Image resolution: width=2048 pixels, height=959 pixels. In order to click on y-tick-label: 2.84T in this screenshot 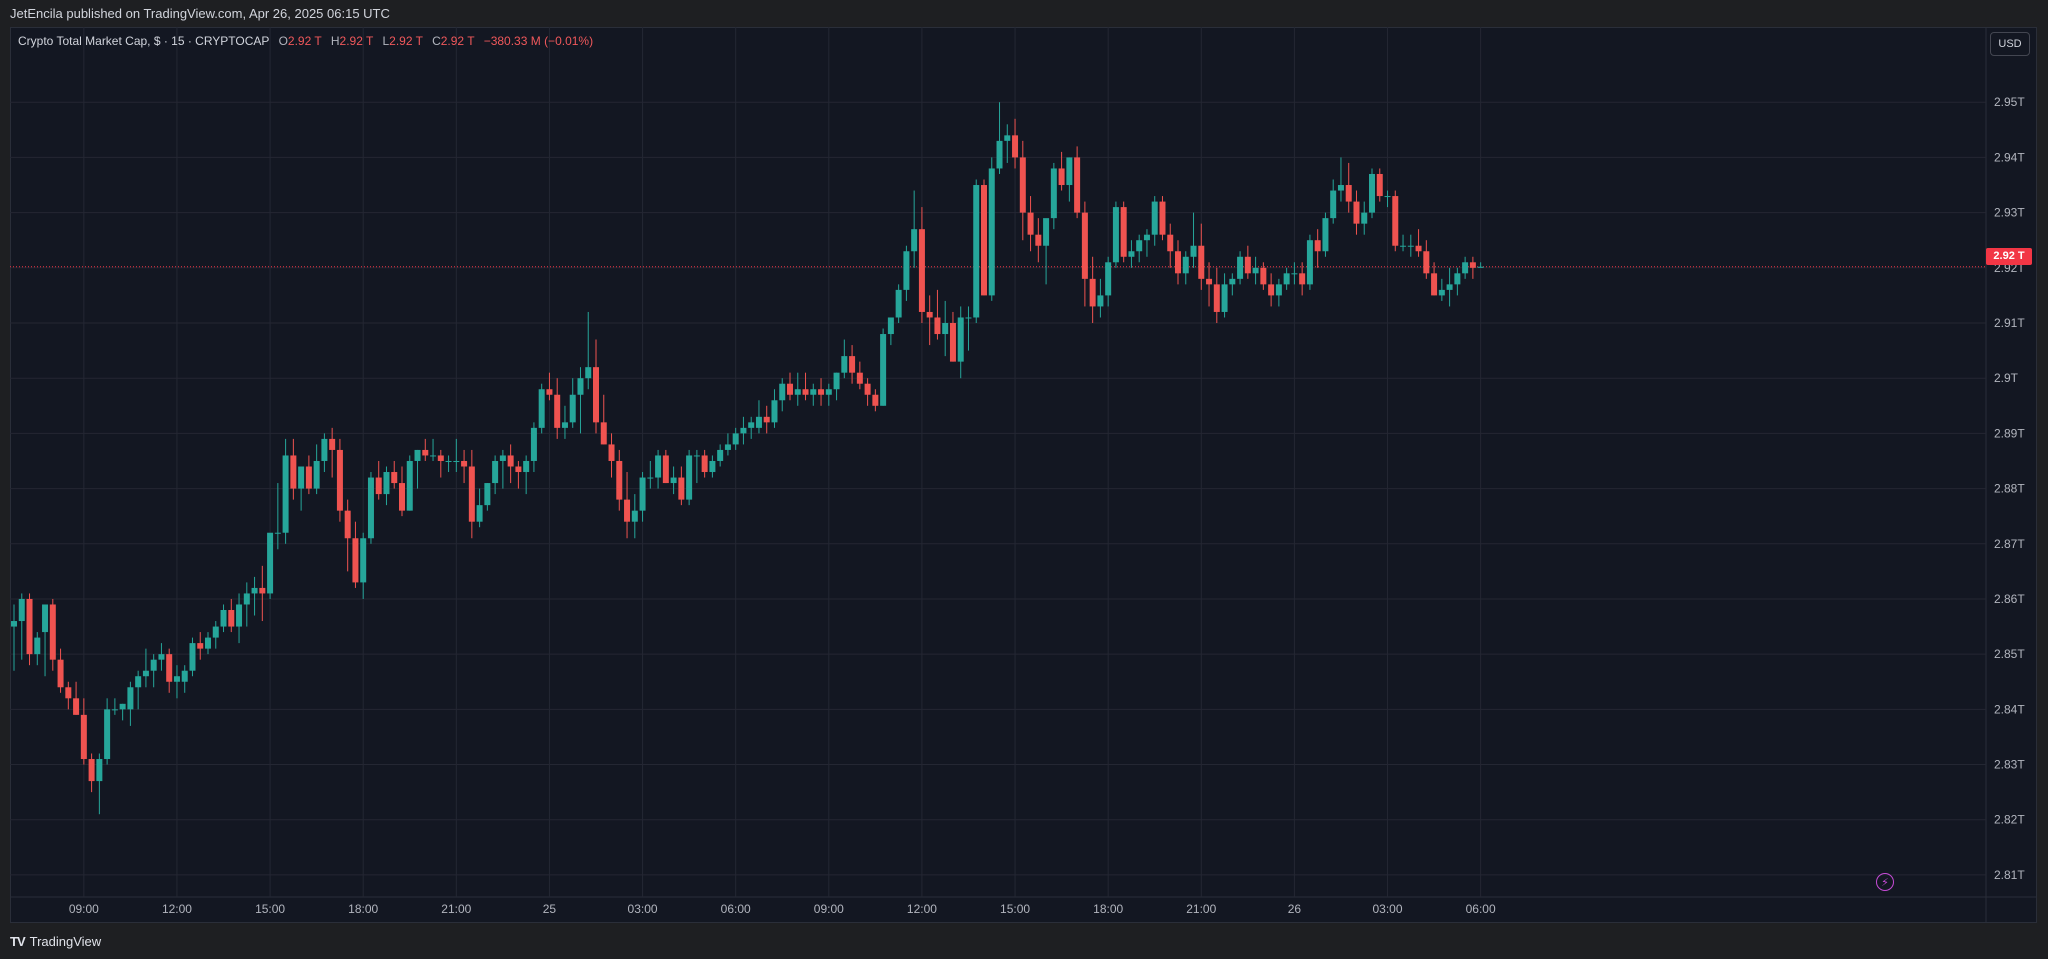, I will do `click(2009, 709)`.